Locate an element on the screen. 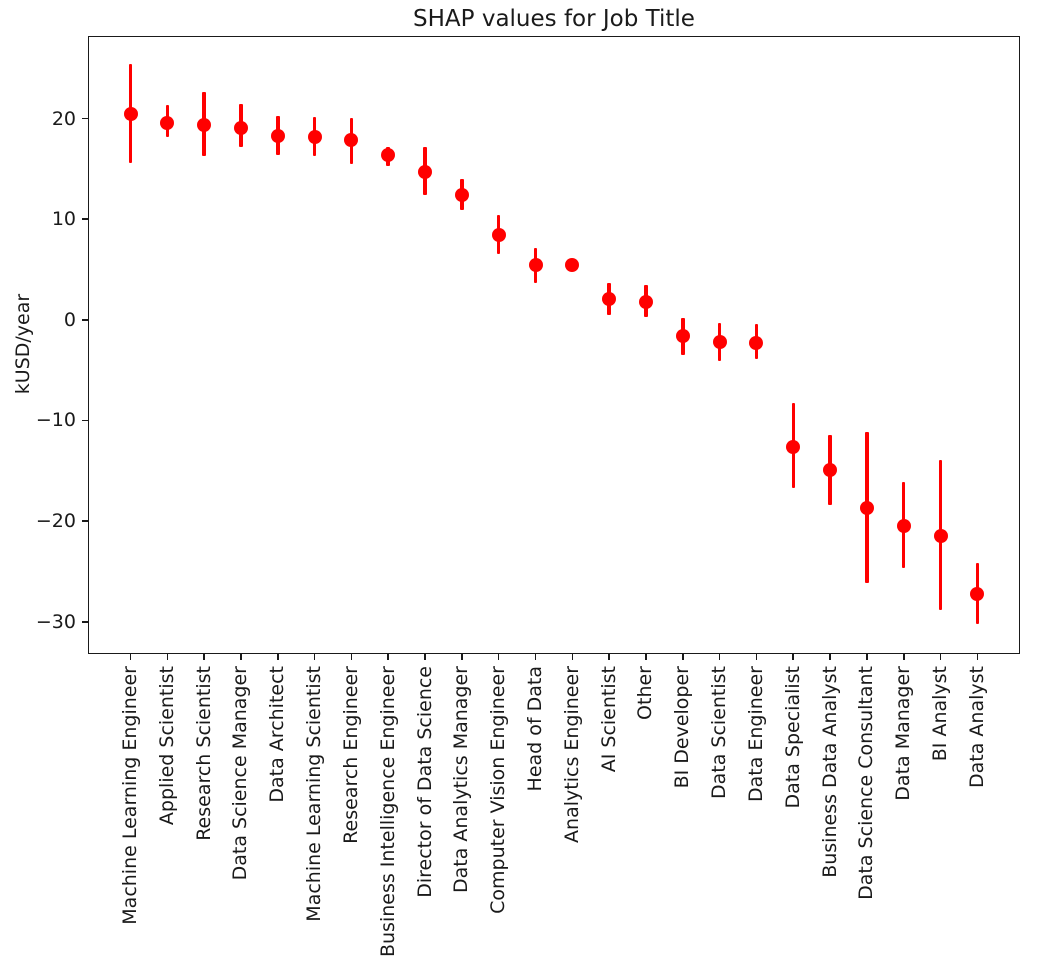 The width and height of the screenshot is (1040, 964). x-tick-label: Business Intelligence Engineer is located at coordinates (387, 812).